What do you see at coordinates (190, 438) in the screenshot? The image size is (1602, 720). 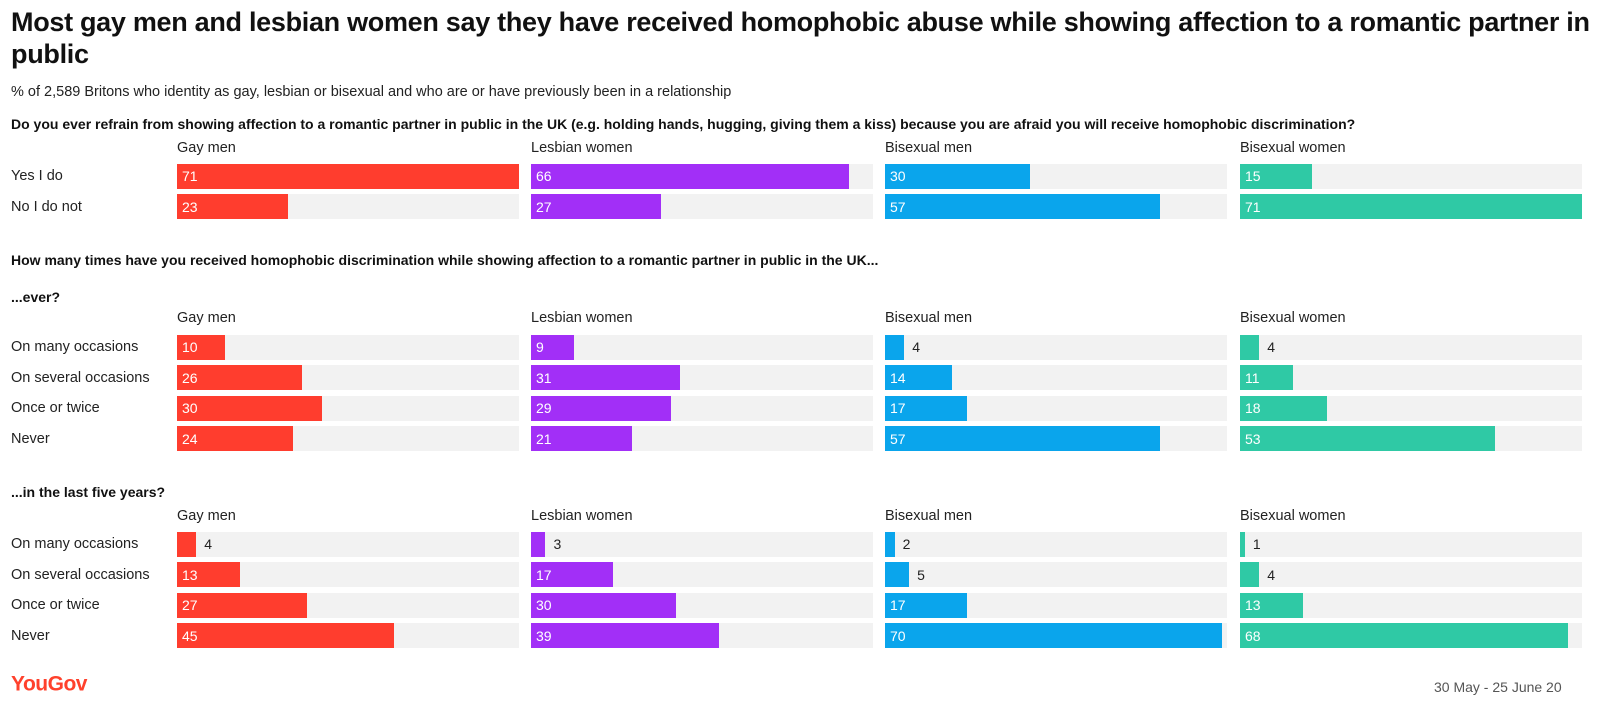 I see `value-label: 24` at bounding box center [190, 438].